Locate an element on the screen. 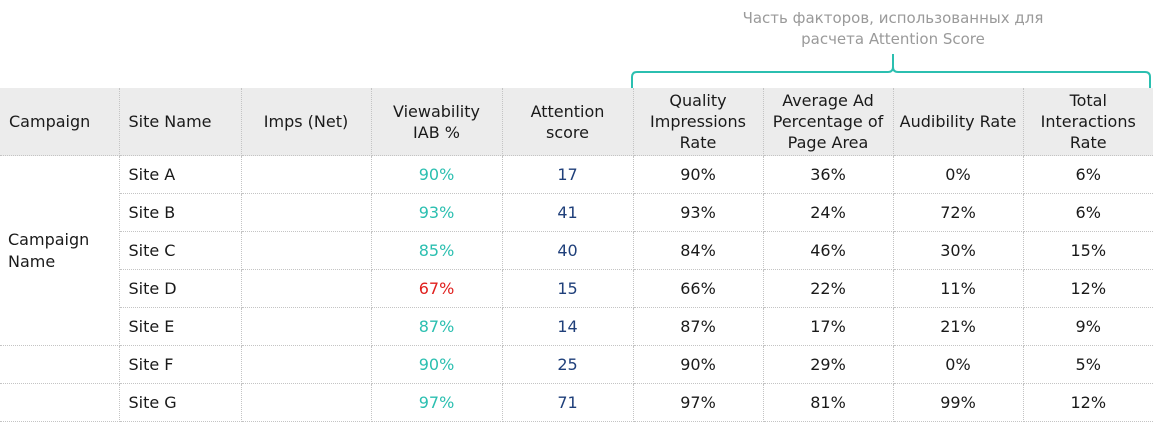 This screenshot has width=1153, height=432. quality-impressions-cell: 97% is located at coordinates (698, 402).